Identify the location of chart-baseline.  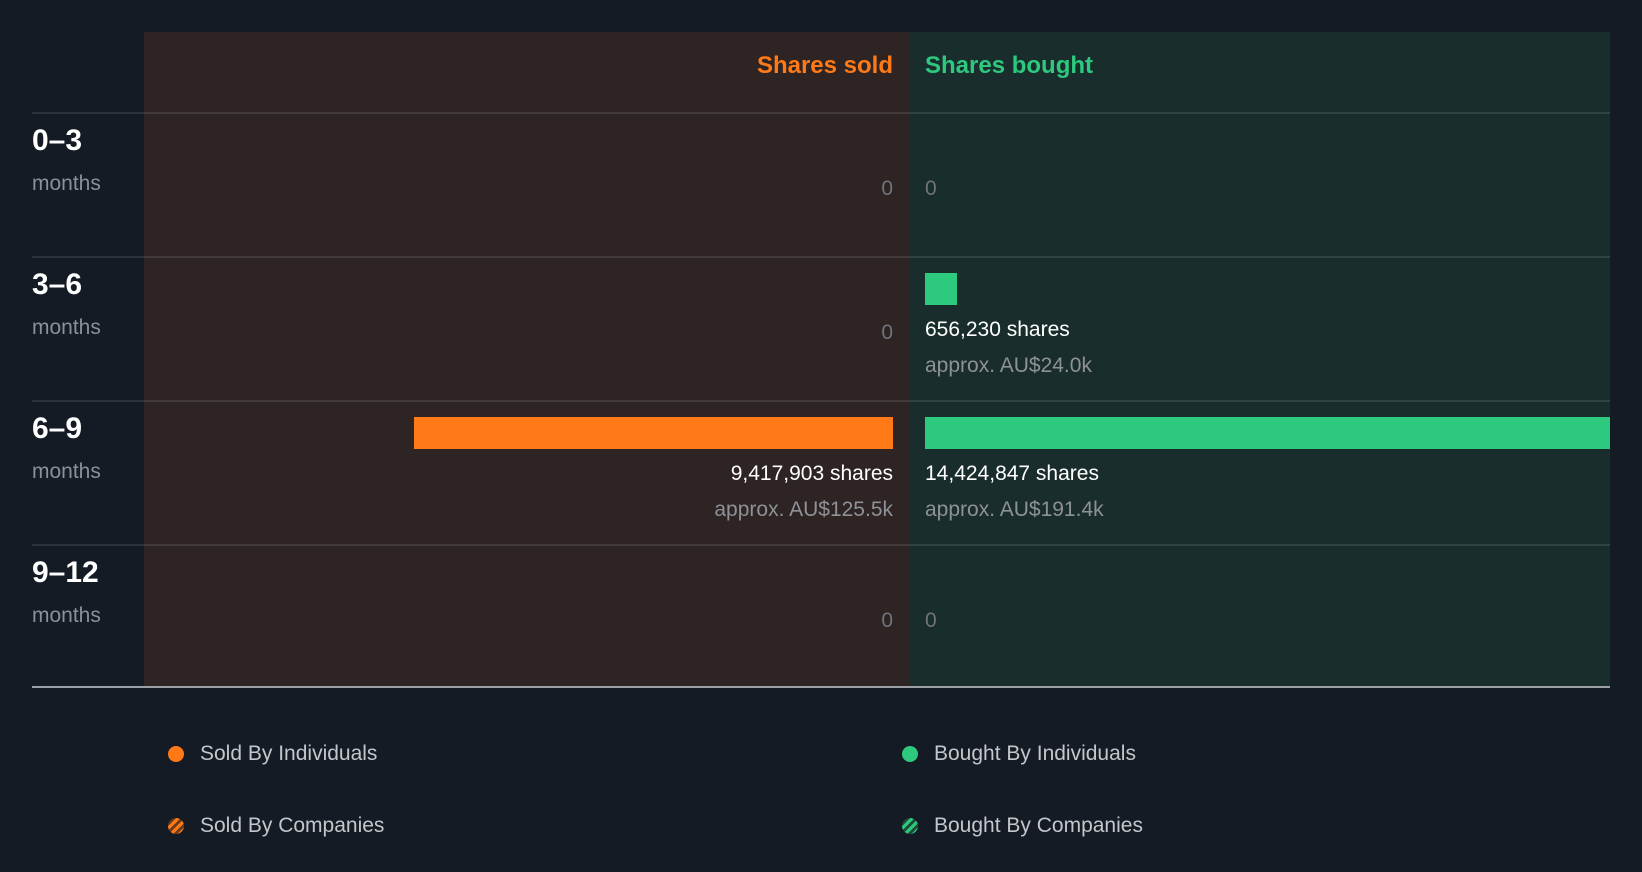
(821, 687).